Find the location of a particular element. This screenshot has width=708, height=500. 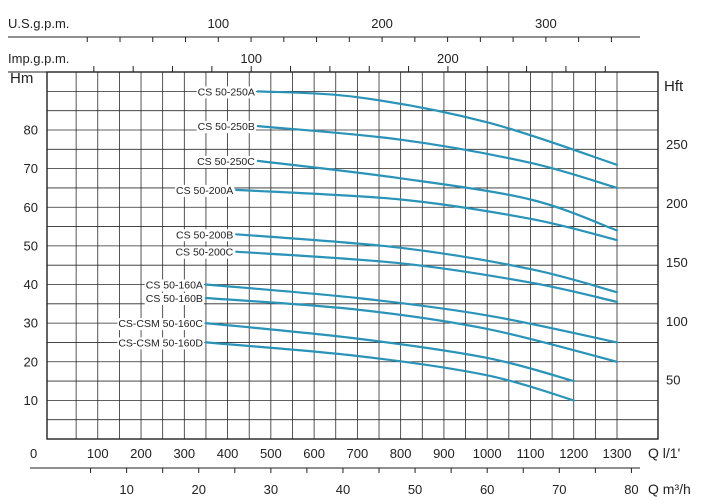

bottom-axis-1-label: Q l/1' is located at coordinates (664, 453).